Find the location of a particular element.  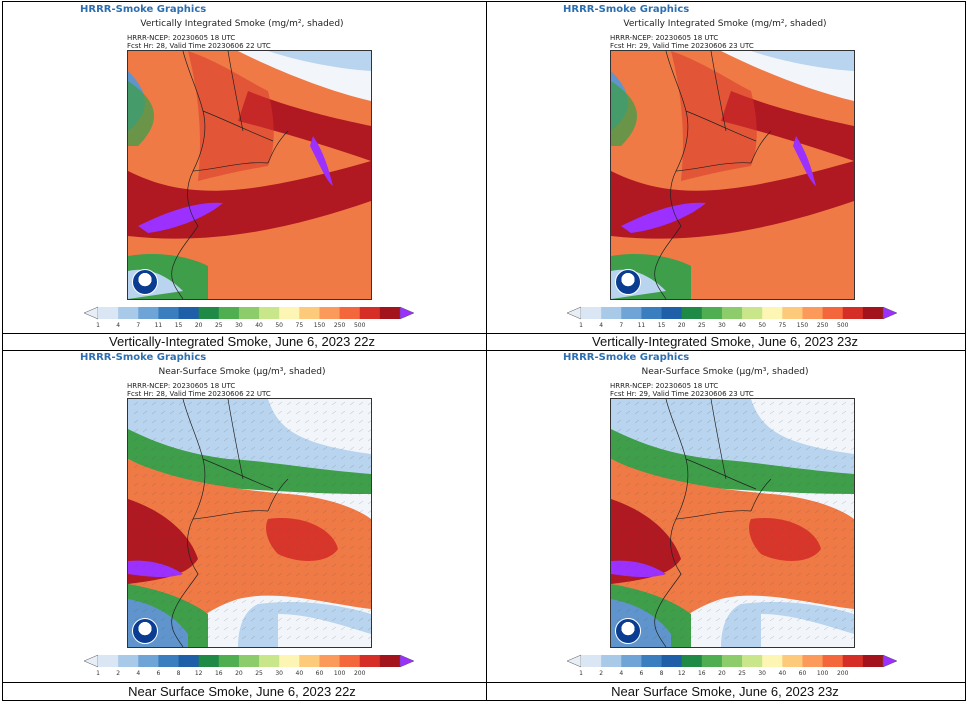

colorbar-tick-label: 12 is located at coordinates (198, 673).